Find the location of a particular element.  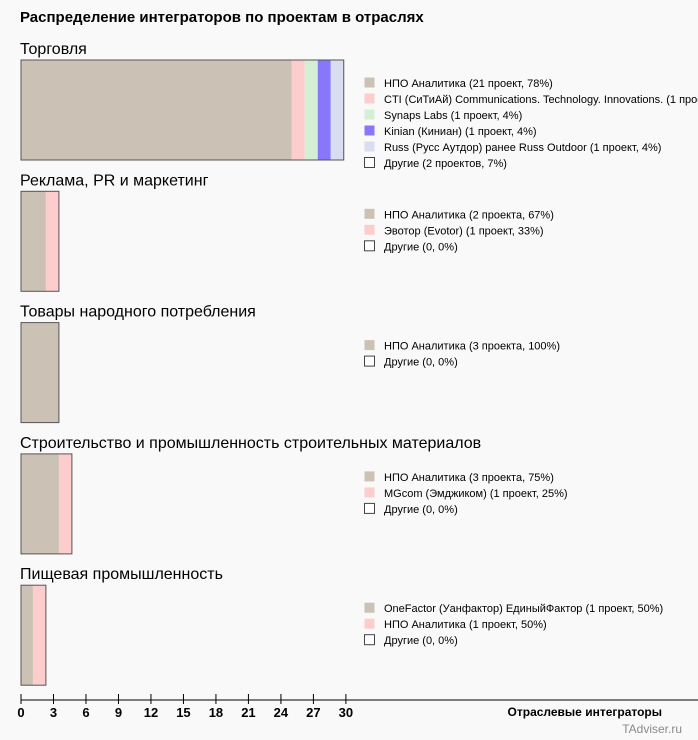

legend-label: Kinian (Киниан) (1 проект, 4%) is located at coordinates (460, 132).